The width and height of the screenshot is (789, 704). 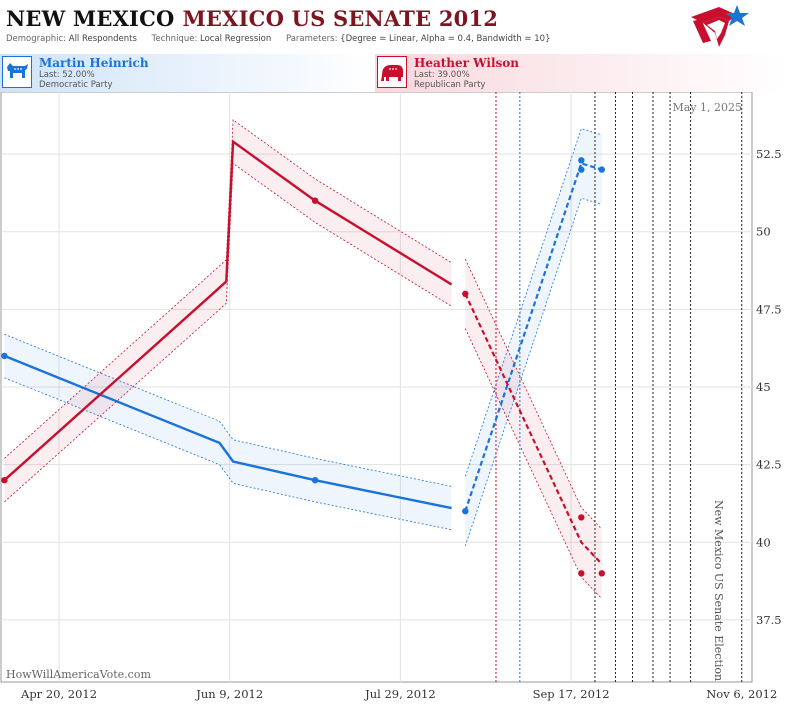 What do you see at coordinates (236, 39) in the screenshot?
I see `technique-value: Local Regression` at bounding box center [236, 39].